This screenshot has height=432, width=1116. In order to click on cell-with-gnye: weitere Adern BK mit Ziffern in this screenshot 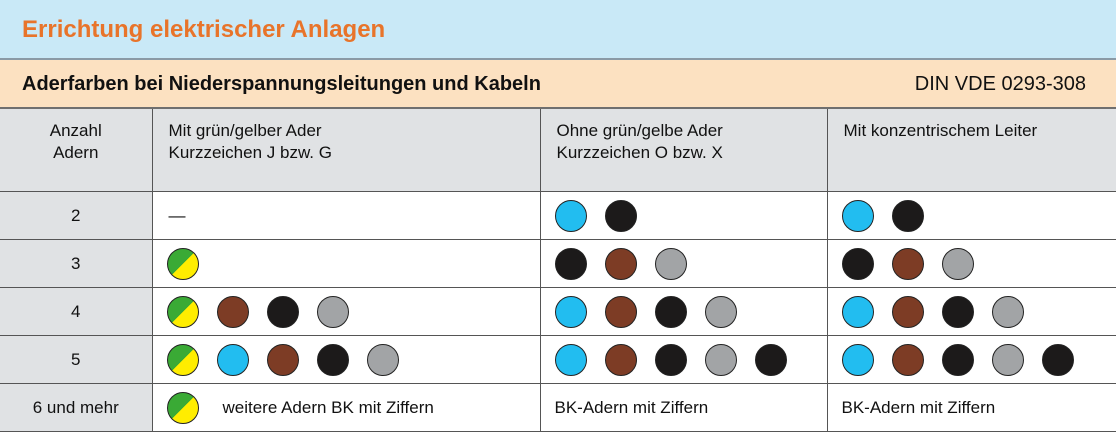, I will do `click(346, 408)`.